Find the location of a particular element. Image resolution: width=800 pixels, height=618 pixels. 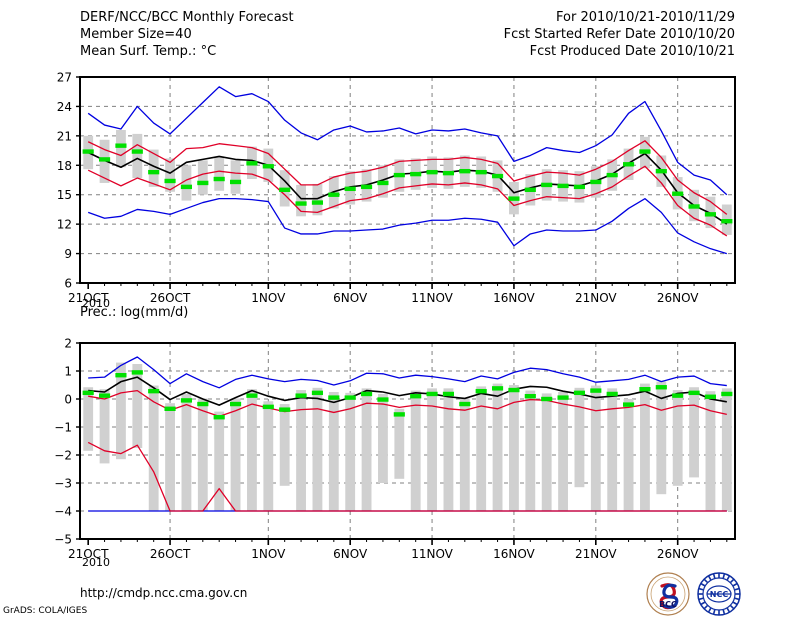

grads-credit: GrADS: COLA/IGES is located at coordinates (45, 611).